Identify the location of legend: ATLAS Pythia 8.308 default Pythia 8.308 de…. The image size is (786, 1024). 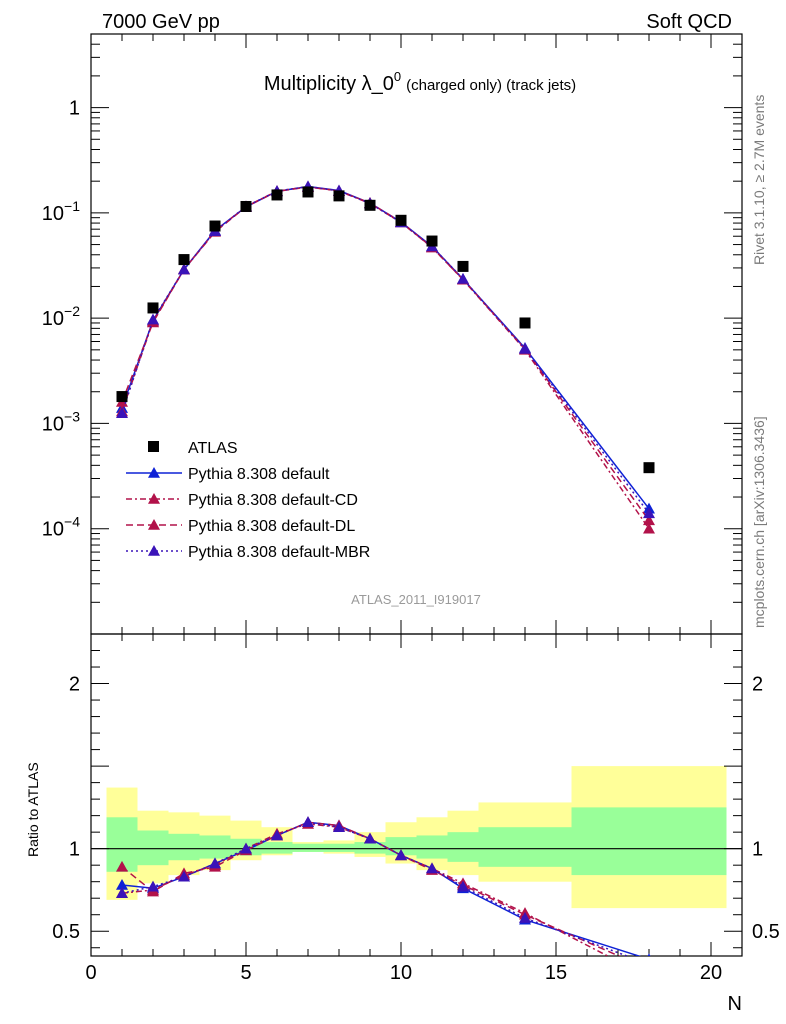
(248, 500).